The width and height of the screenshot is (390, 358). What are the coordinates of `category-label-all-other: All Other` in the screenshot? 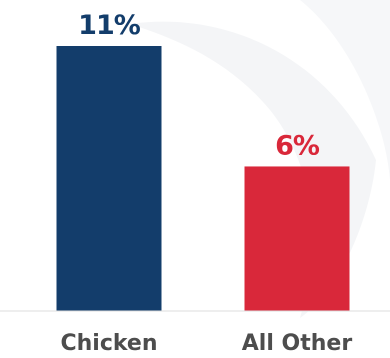 It's located at (297, 343).